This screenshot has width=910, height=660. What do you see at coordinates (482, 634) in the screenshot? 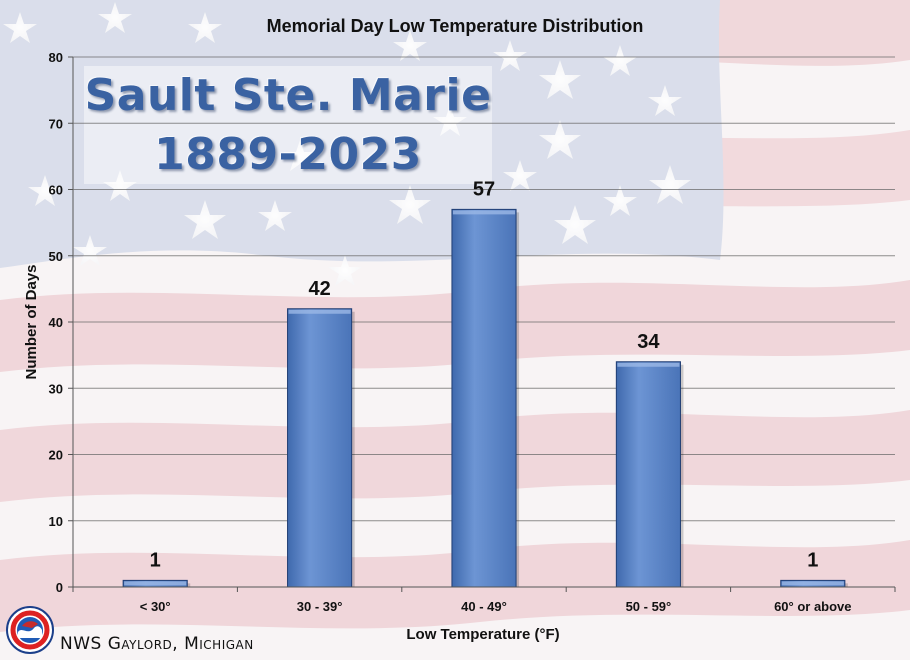
I see `x-axis-title: Low Temperature (°F)` at bounding box center [482, 634].